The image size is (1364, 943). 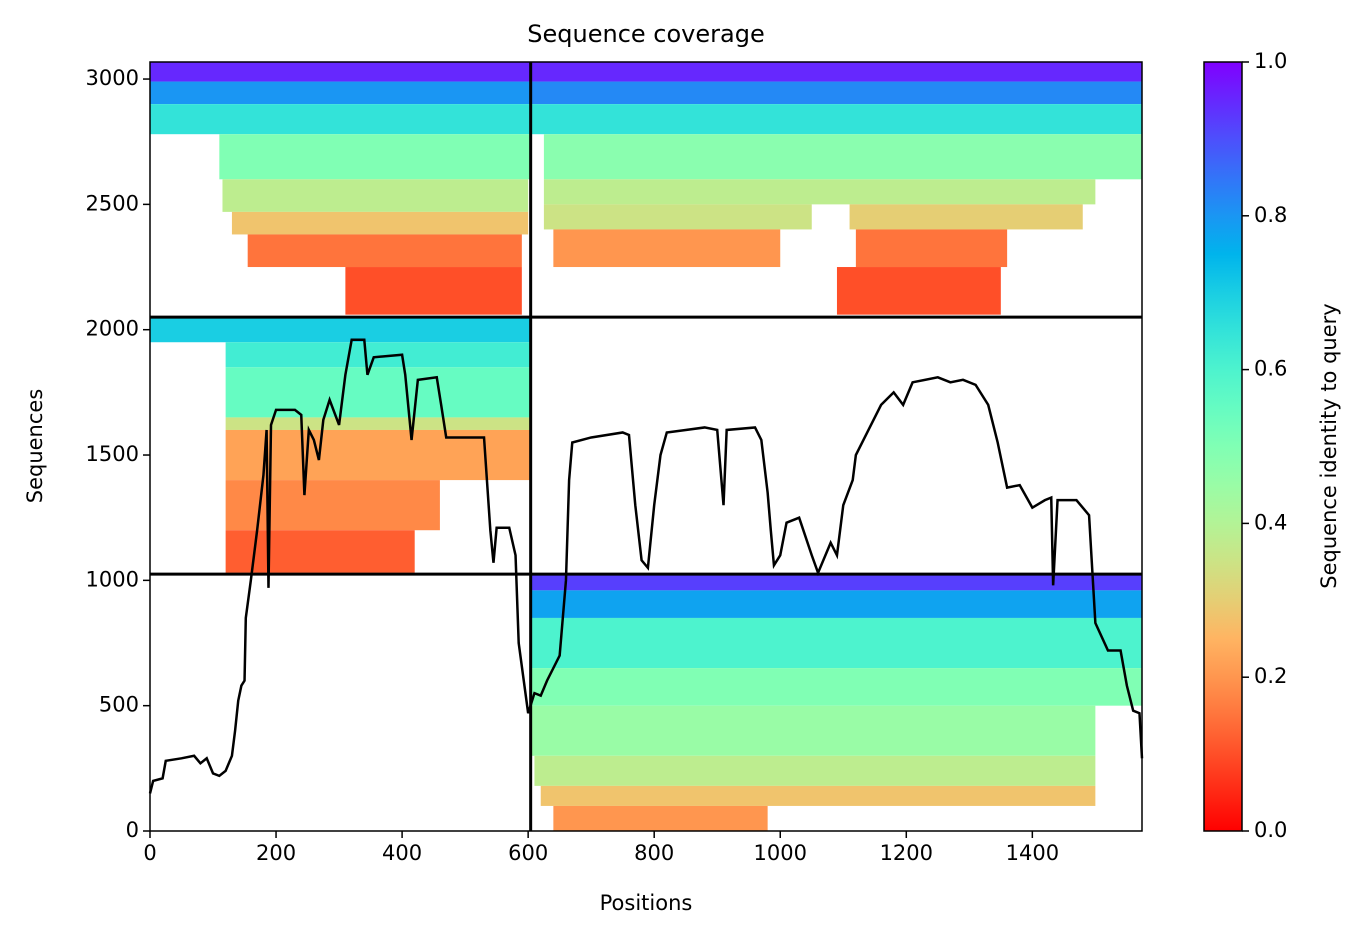 What do you see at coordinates (646, 903) in the screenshot?
I see `x-axis-label: Positions` at bounding box center [646, 903].